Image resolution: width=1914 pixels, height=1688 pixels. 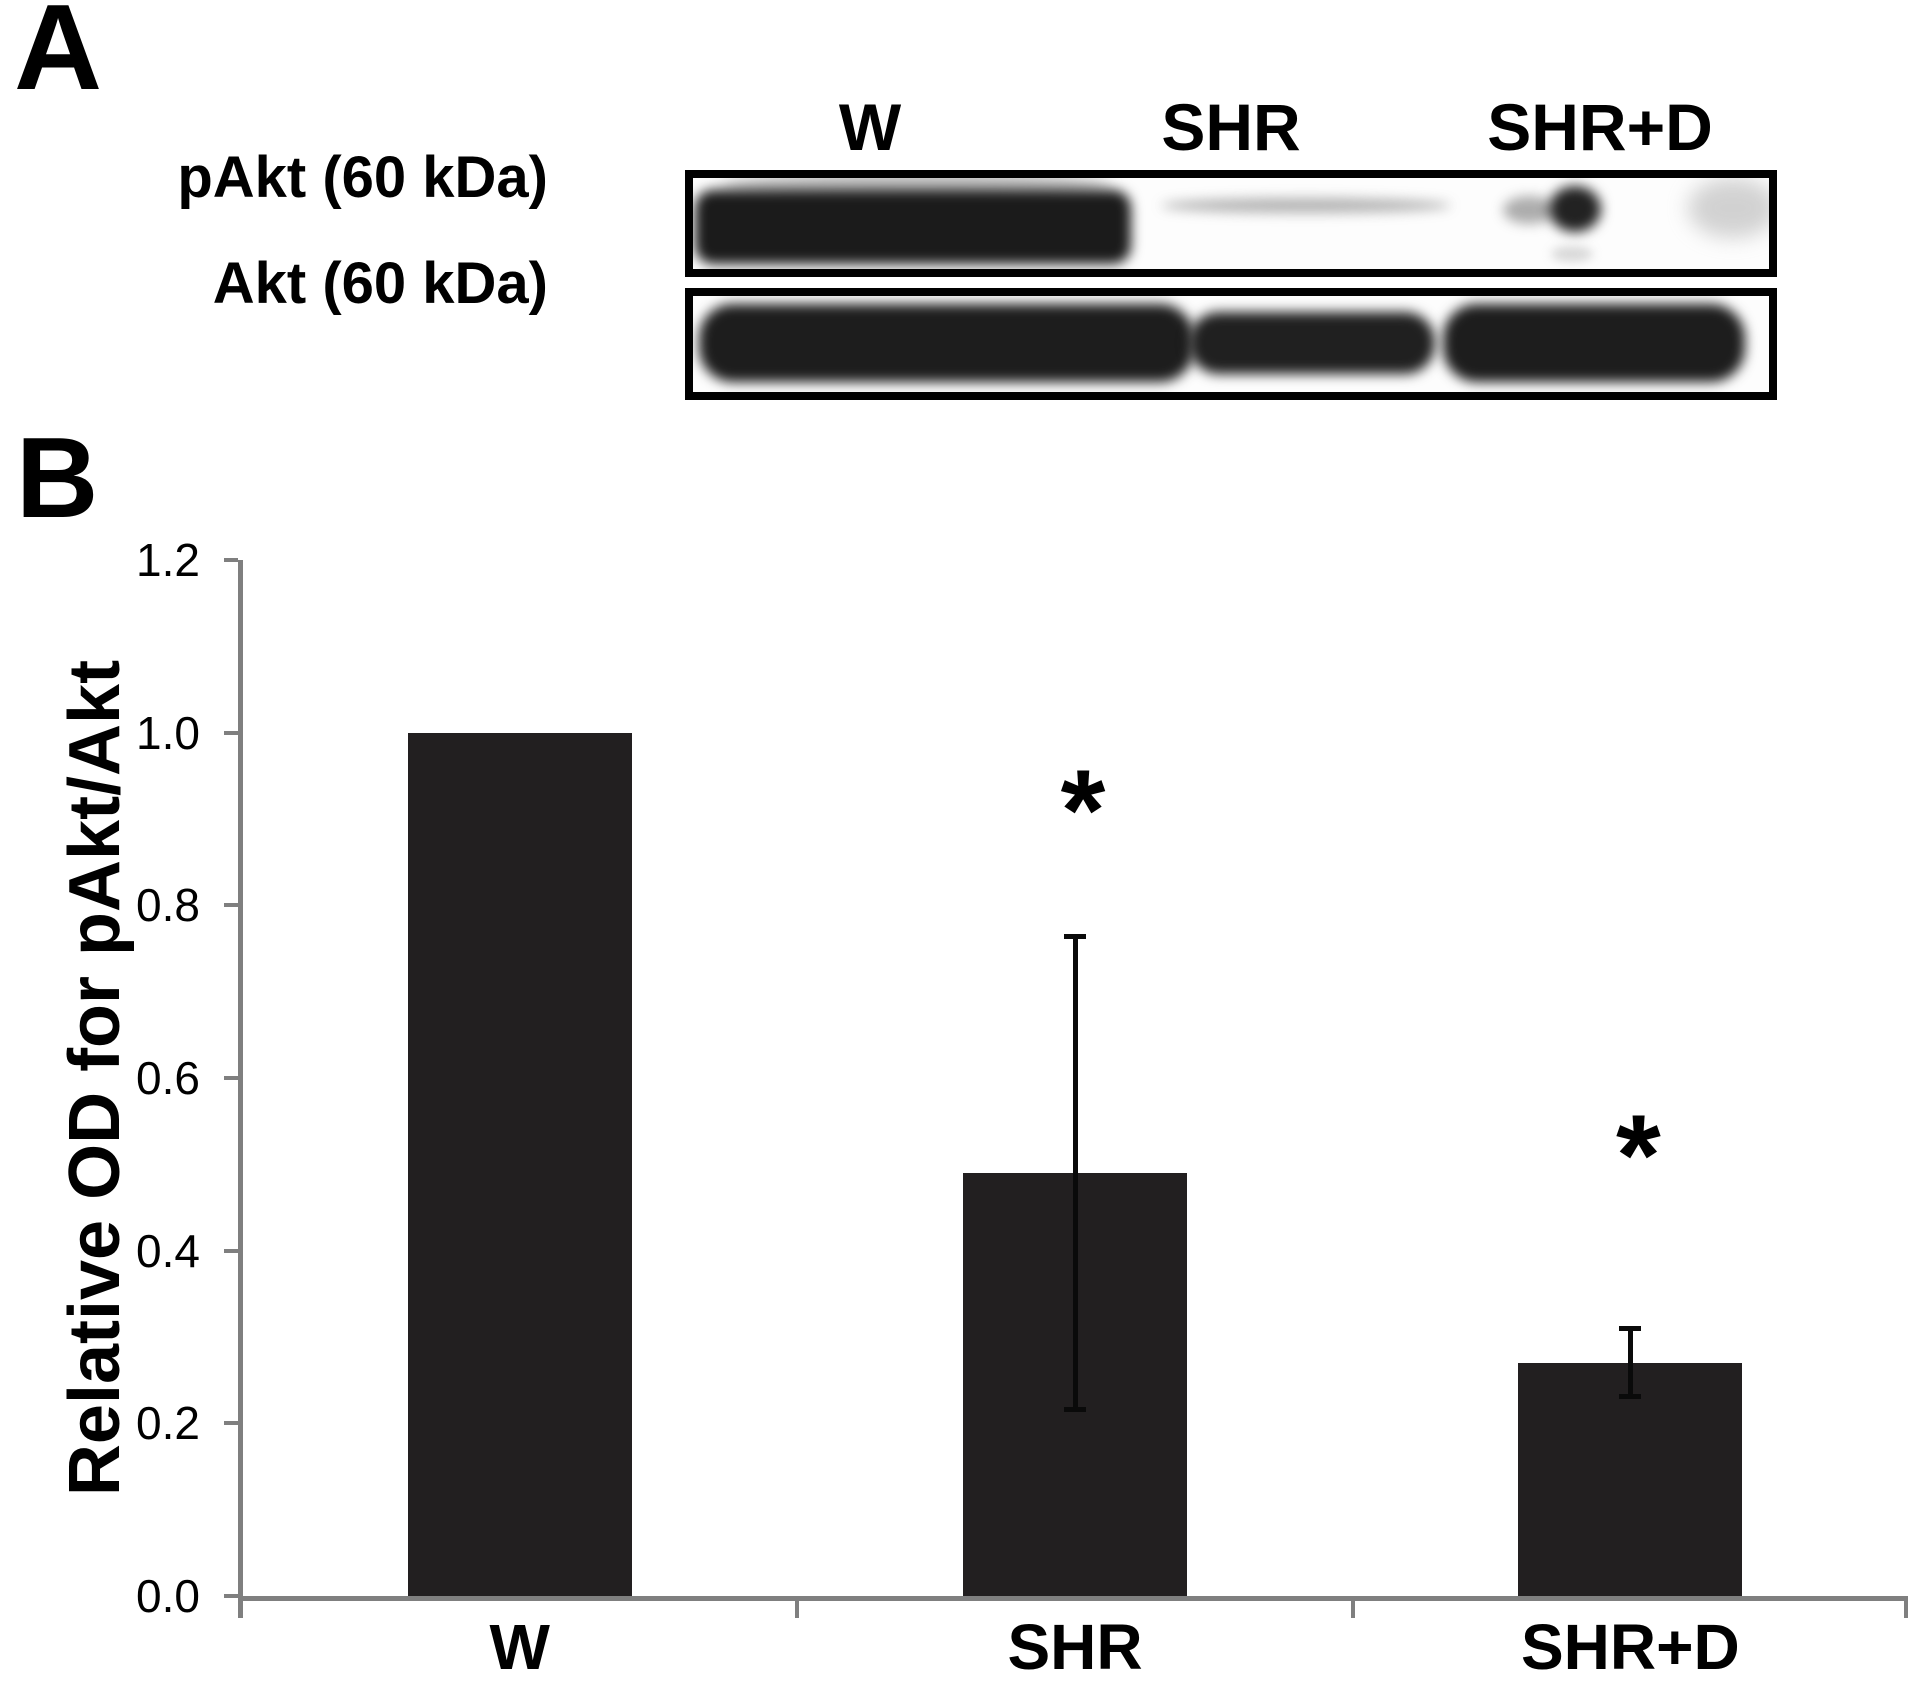 I want to click on y-tick-label: 0.2, so click(x=168, y=1423).